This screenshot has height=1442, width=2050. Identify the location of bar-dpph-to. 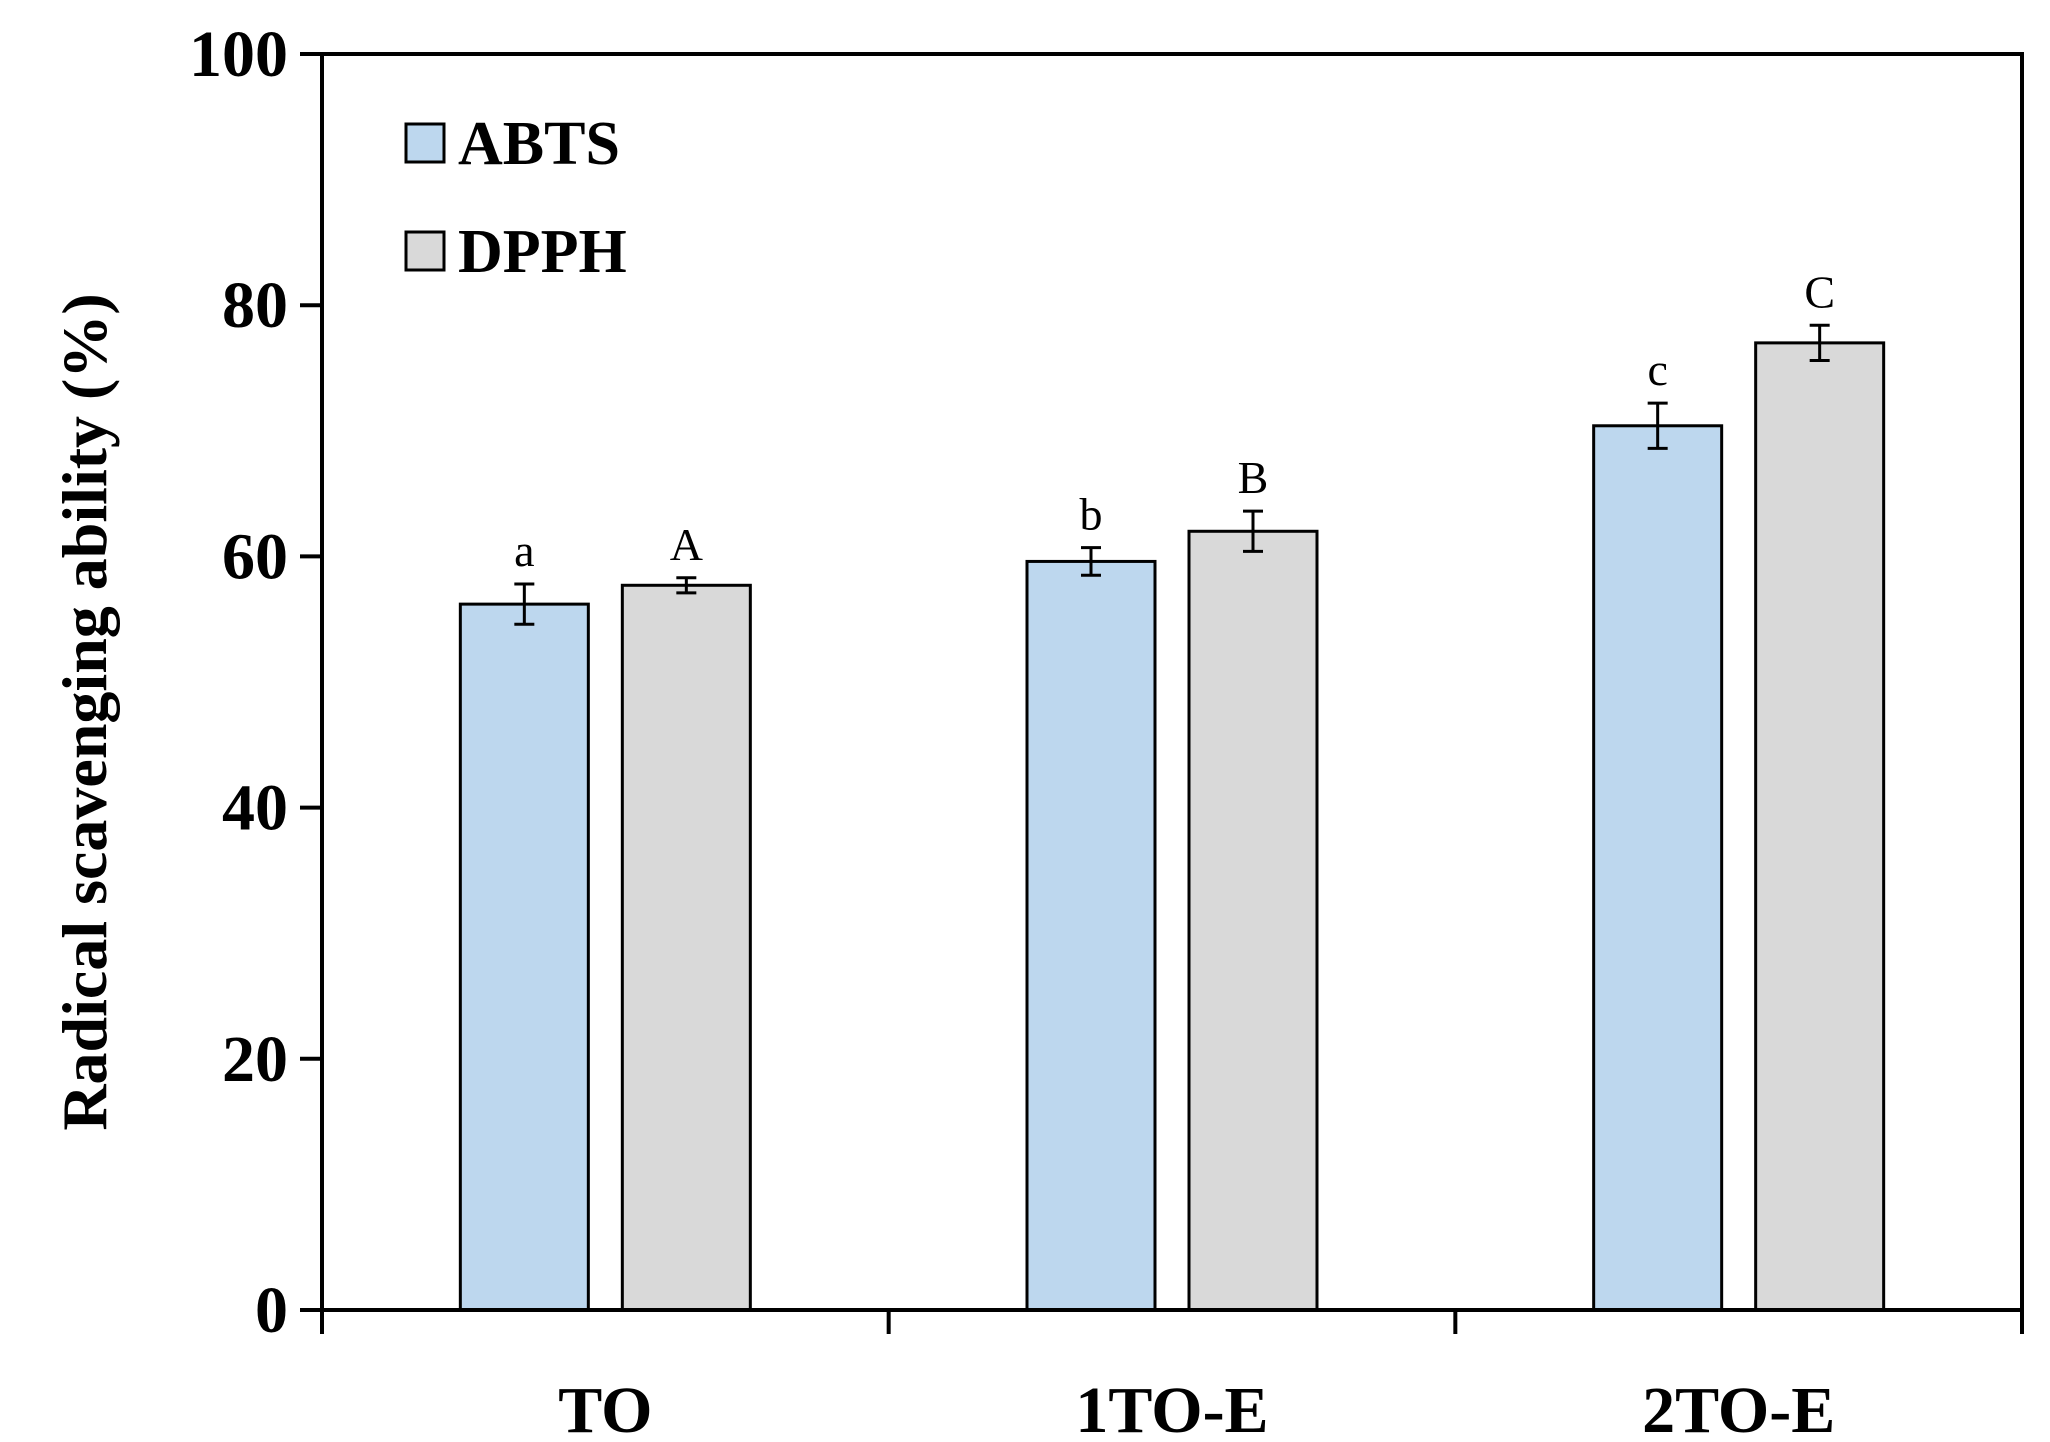
(686, 947).